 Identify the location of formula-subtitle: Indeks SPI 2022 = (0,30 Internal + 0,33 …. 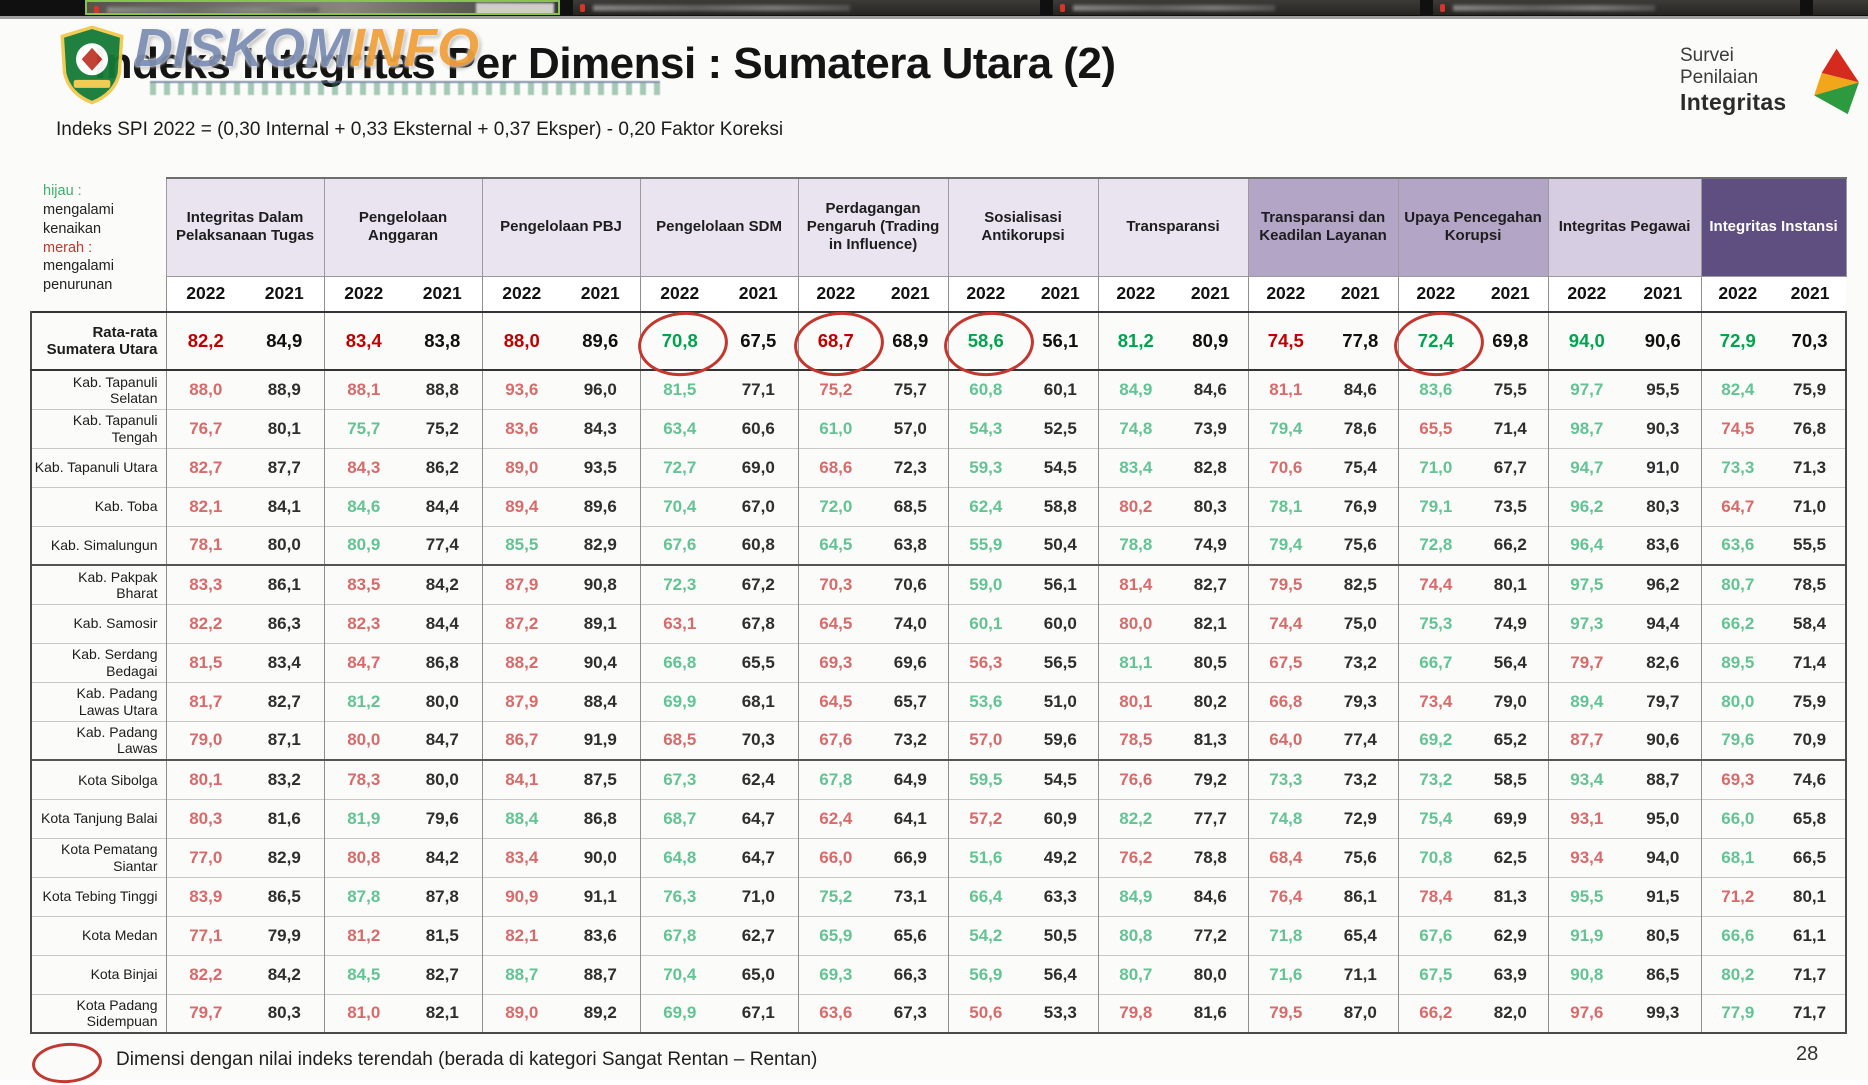
(420, 129).